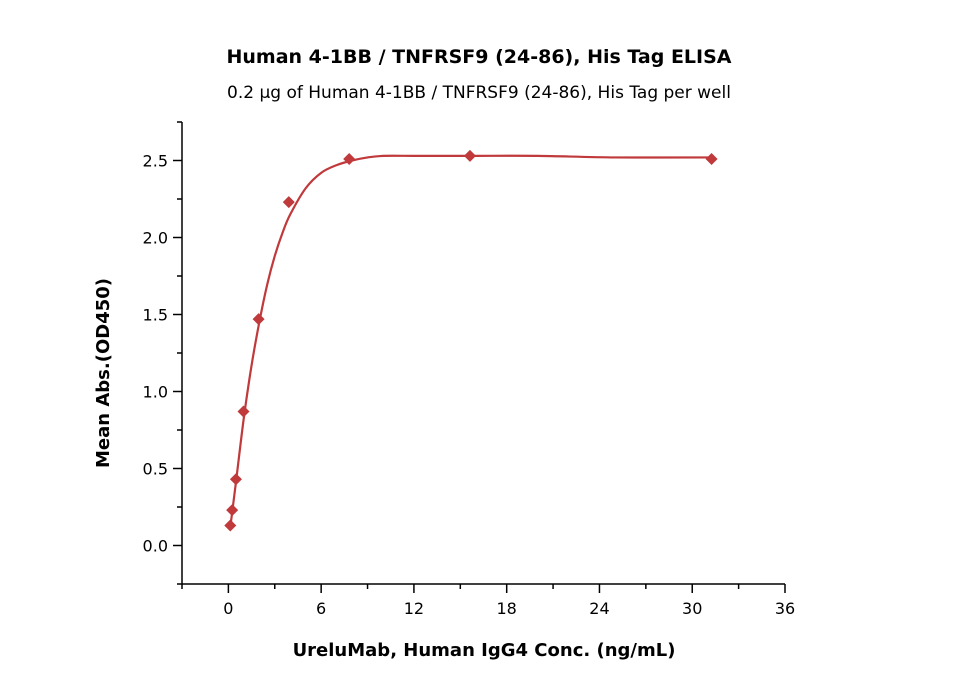 The image size is (959, 685). I want to click on x-axis-title: UreluMab, Human IgG4 Conc. (ng/mL), so click(484, 650).